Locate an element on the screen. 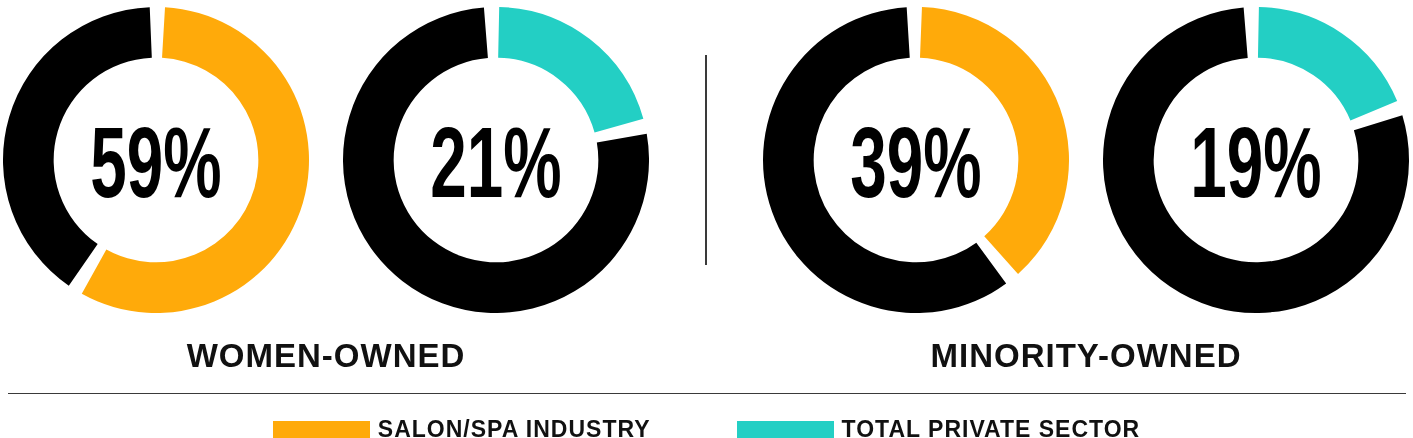 This screenshot has height=438, width=1413. text: 21% is located at coordinates (496, 161).